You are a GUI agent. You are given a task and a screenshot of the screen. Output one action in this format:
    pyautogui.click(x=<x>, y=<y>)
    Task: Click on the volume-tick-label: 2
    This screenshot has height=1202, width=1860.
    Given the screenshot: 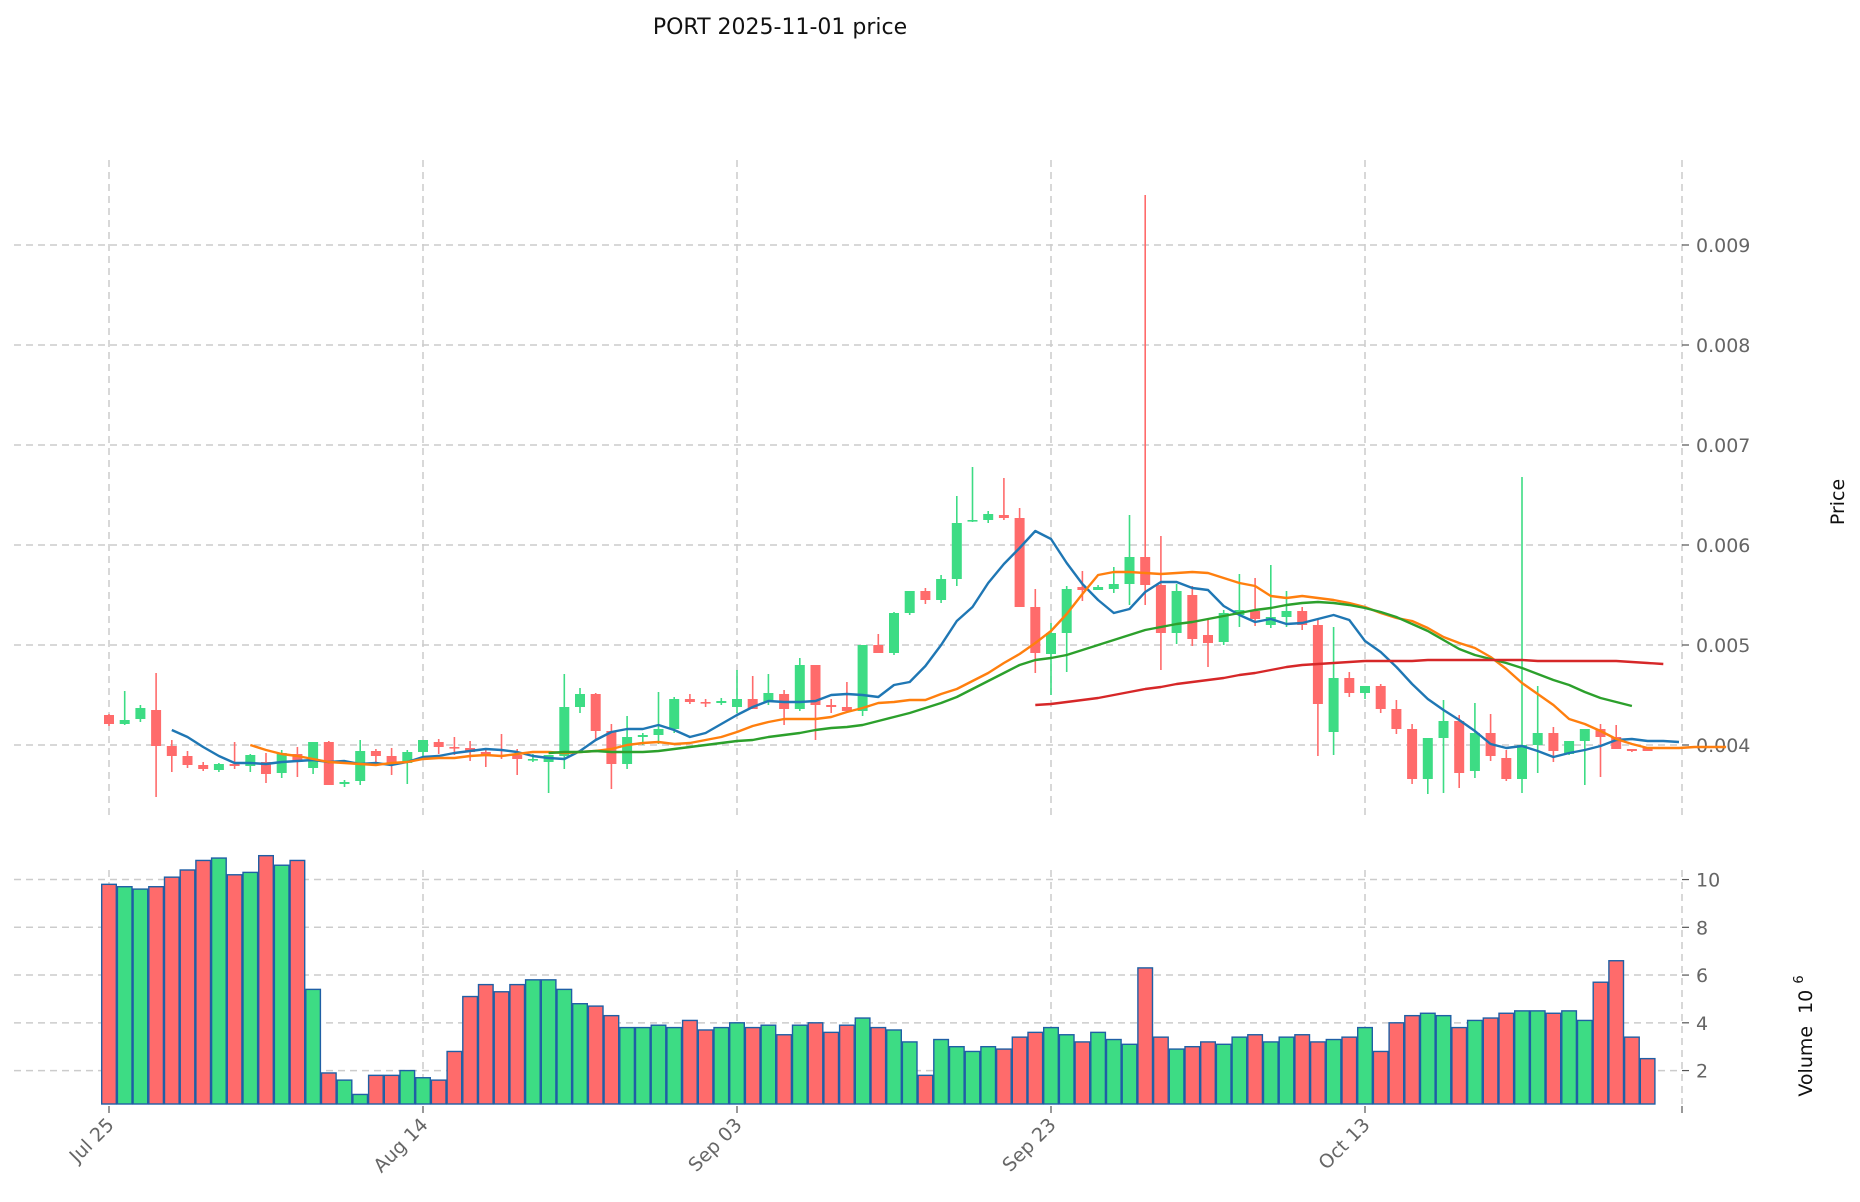 What is the action you would take?
    pyautogui.click(x=1702, y=1072)
    